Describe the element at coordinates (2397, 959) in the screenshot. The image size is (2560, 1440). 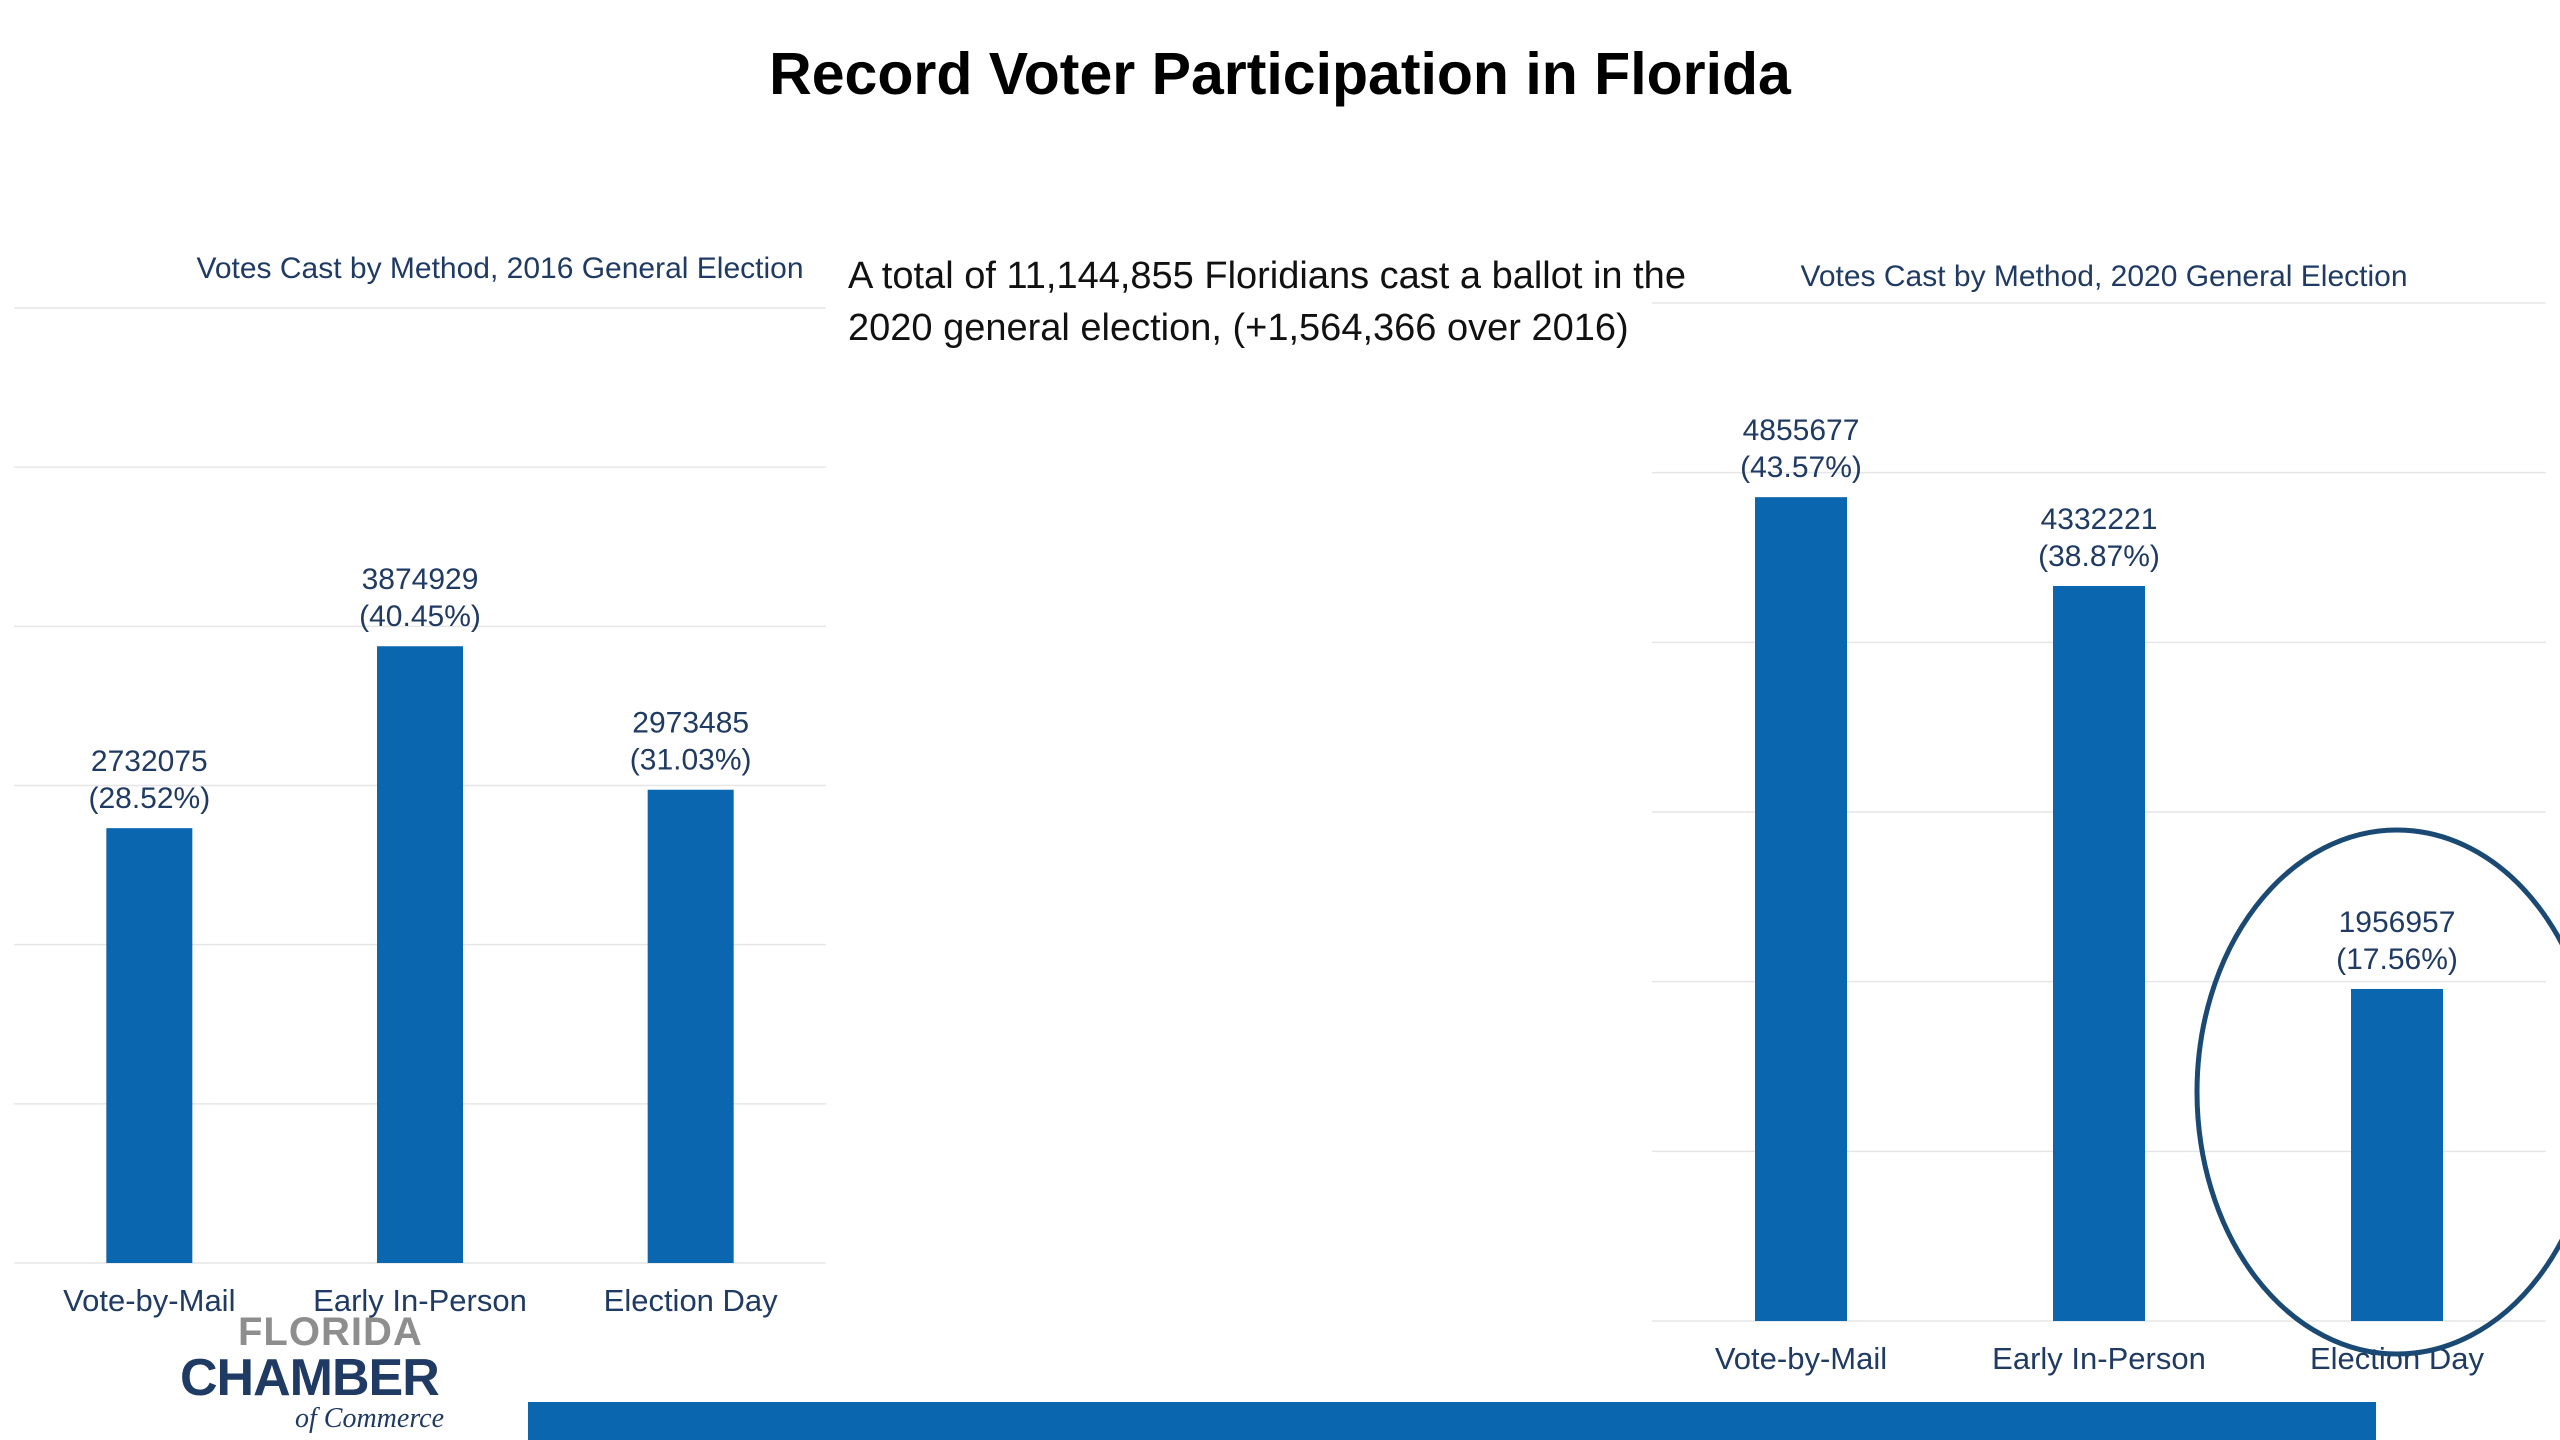
I see `data-label-percent: (17.56%)` at that location.